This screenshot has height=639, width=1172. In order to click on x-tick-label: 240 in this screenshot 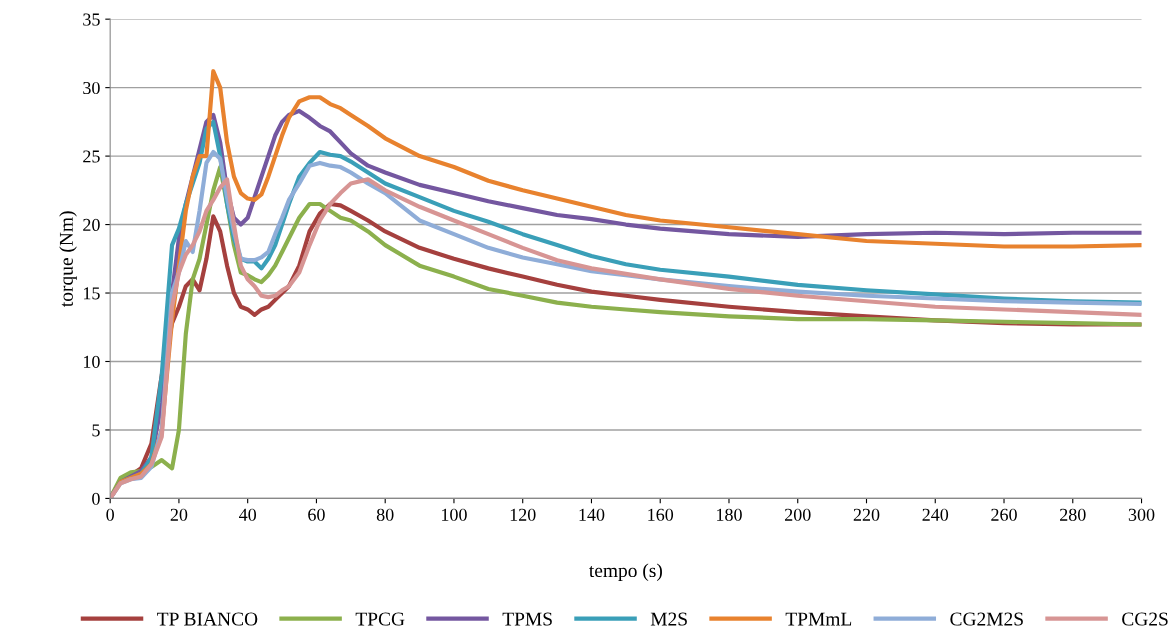, I will do `click(935, 514)`.